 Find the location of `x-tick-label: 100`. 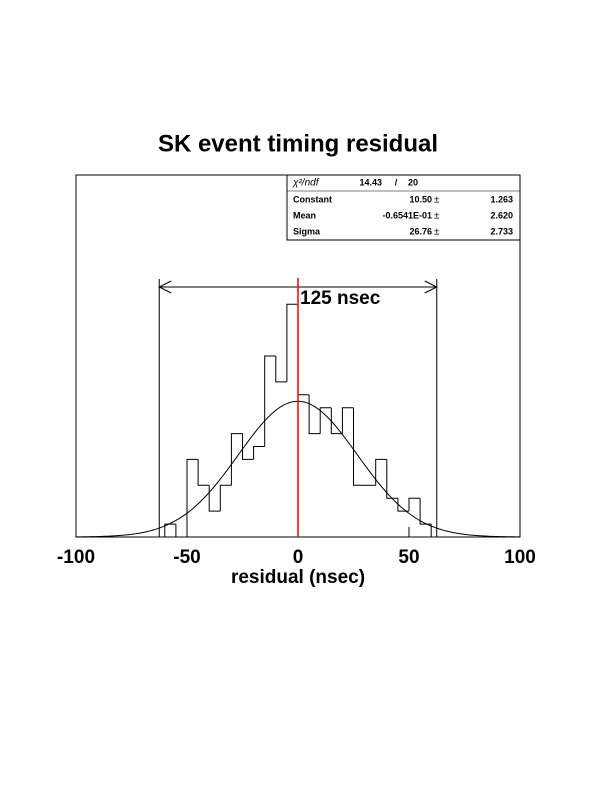

x-tick-label: 100 is located at coordinates (520, 557).